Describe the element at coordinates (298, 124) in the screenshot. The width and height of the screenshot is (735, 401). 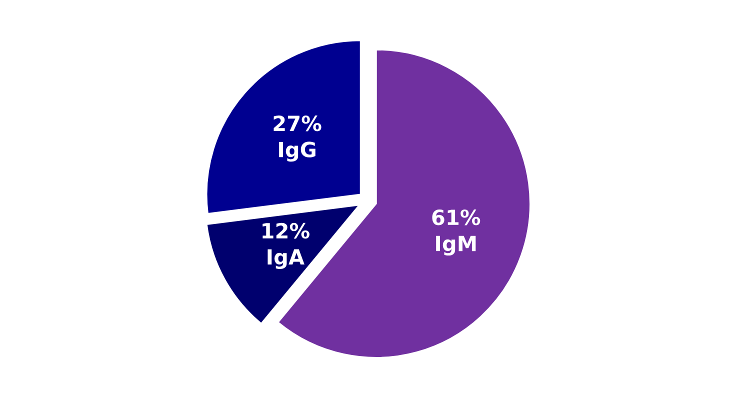
I see `data-label: 27%` at that location.